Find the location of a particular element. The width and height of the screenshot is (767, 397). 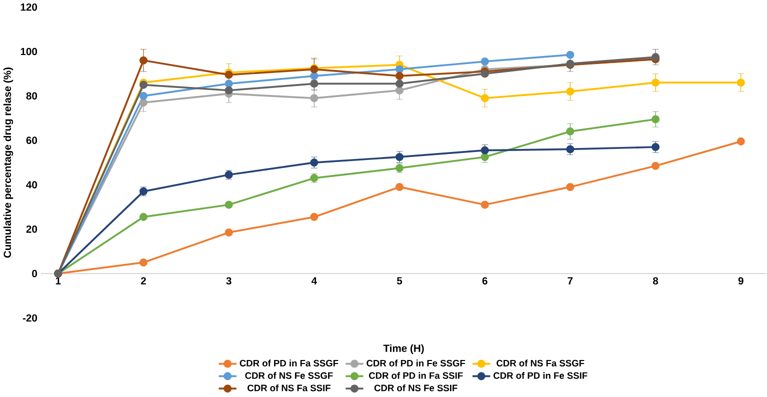

legend-label: CDR of PD in Fa SSIF is located at coordinates (415, 375).